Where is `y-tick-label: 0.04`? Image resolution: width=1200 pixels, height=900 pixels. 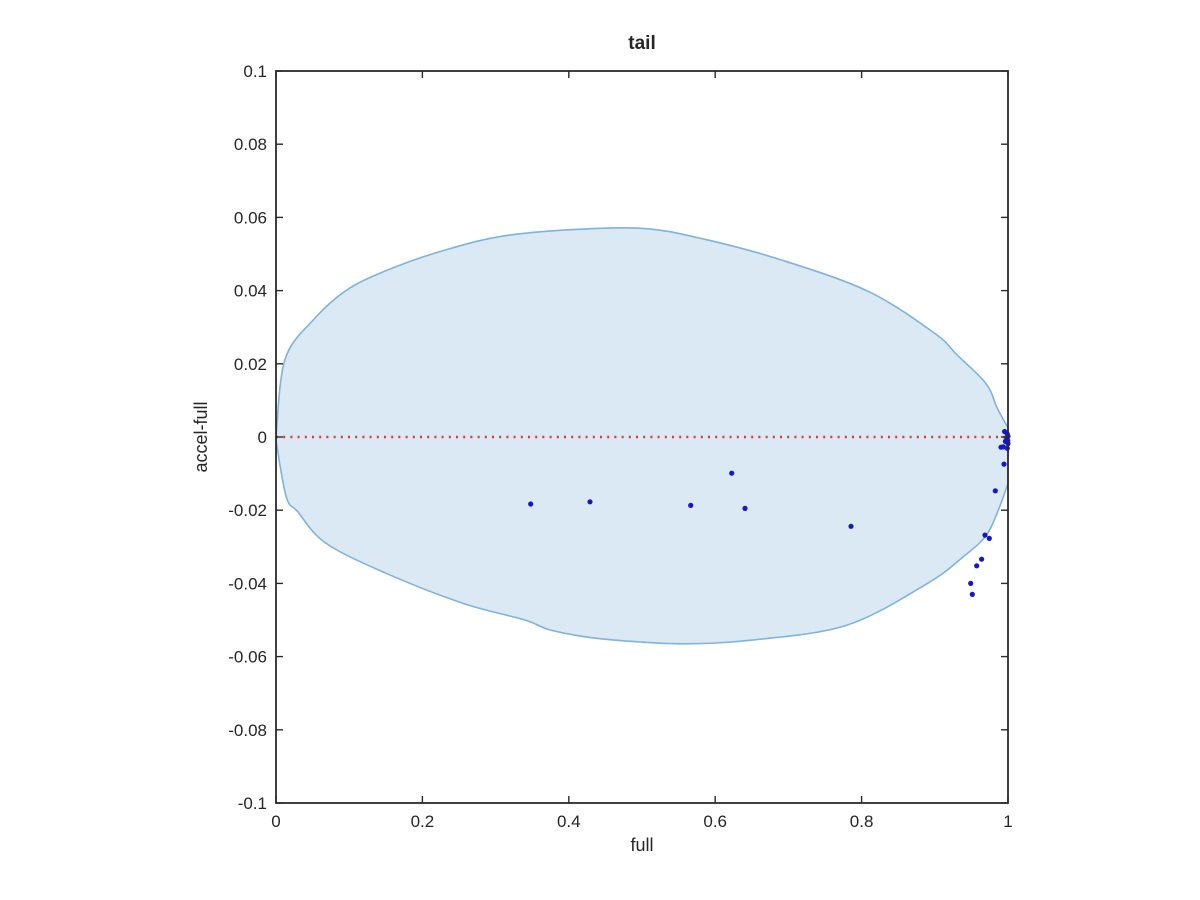 y-tick-label: 0.04 is located at coordinates (250, 291).